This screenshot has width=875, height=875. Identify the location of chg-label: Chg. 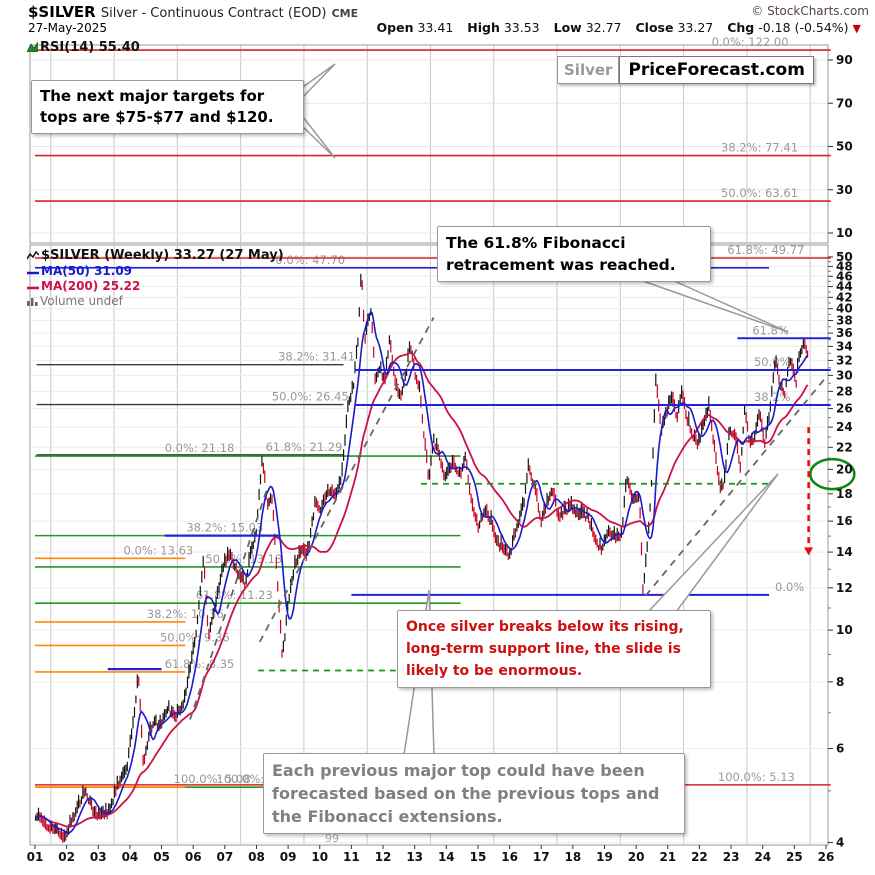
(741, 27).